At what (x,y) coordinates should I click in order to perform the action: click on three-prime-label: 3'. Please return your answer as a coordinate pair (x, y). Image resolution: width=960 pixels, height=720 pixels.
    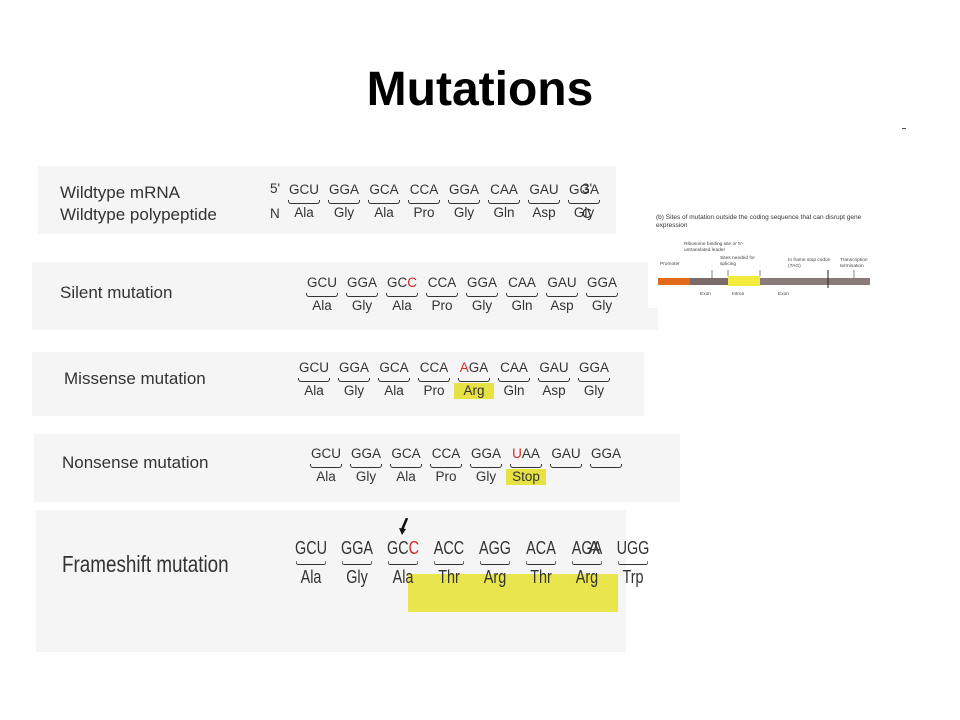
    Looking at the image, I should click on (587, 188).